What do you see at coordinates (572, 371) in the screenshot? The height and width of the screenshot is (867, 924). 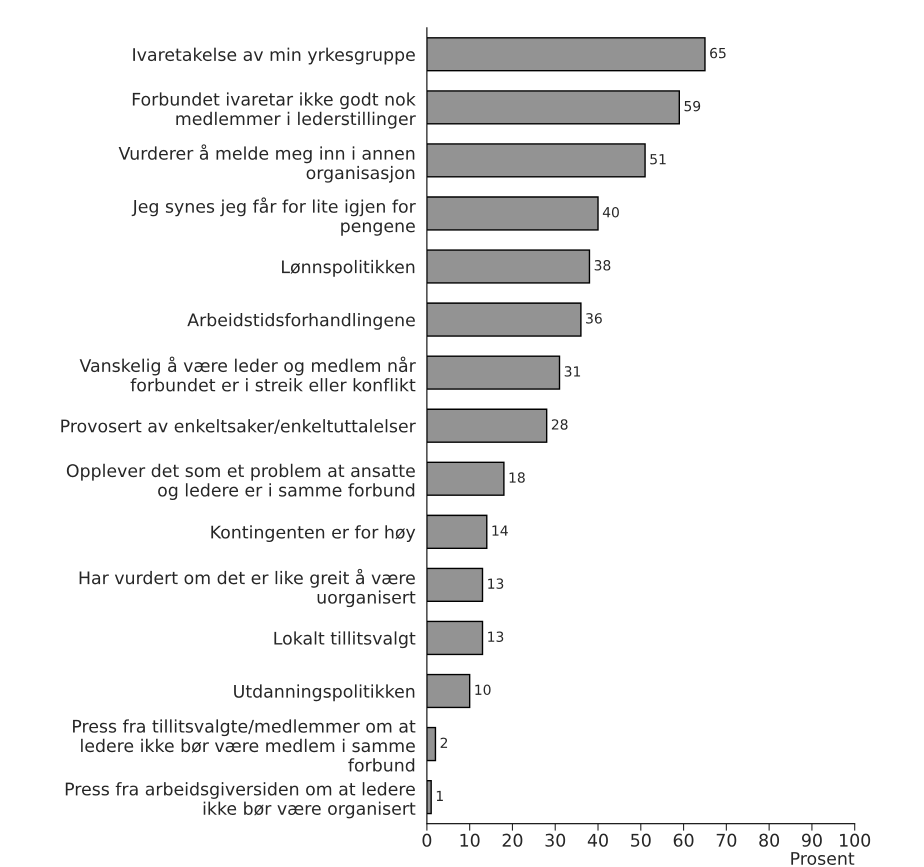 I see `data-label: 31` at bounding box center [572, 371].